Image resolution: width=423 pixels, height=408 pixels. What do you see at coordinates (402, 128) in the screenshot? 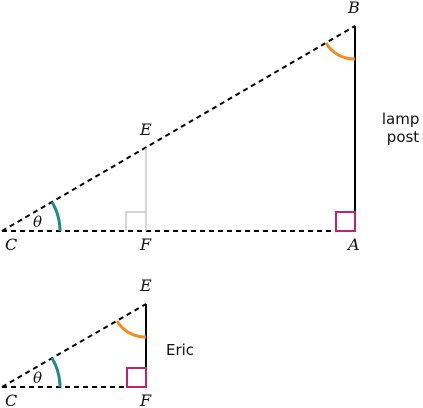
I see `side-label-lamp-post: lamp post` at bounding box center [402, 128].